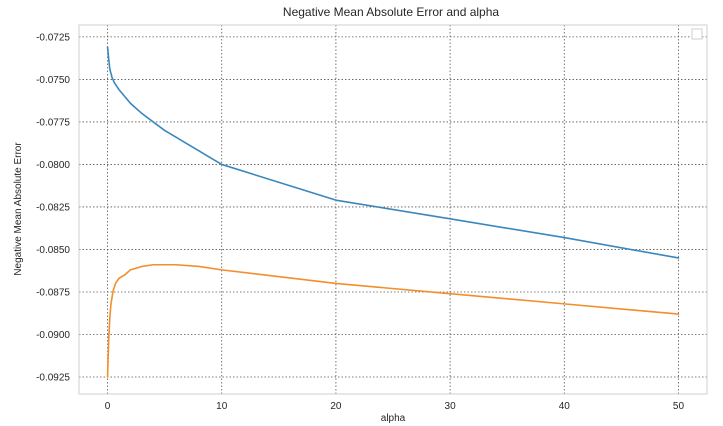 This screenshot has height=426, width=723. What do you see at coordinates (222, 406) in the screenshot?
I see `x-tick-label: 10` at bounding box center [222, 406].